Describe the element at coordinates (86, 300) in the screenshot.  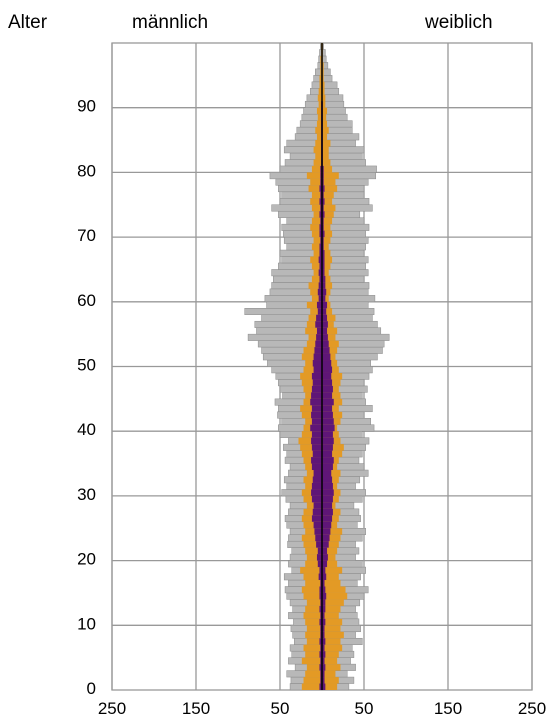
I see `y-tick-label: 60` at that location.